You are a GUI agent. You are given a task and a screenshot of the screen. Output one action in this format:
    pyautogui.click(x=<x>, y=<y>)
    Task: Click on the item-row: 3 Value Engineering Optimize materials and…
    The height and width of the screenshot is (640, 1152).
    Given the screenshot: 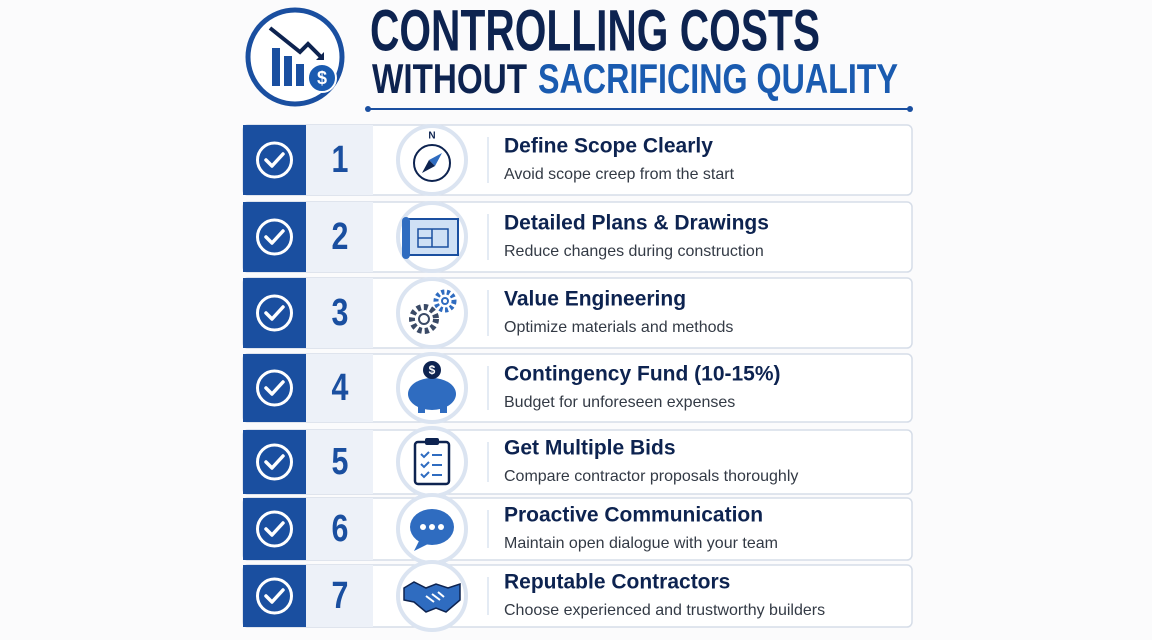 What is the action you would take?
    pyautogui.click(x=577, y=313)
    